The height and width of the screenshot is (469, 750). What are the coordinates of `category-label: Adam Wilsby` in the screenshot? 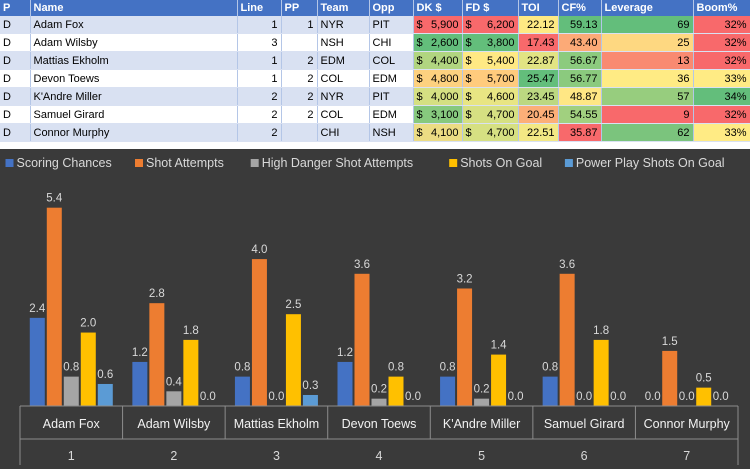 It's located at (174, 424).